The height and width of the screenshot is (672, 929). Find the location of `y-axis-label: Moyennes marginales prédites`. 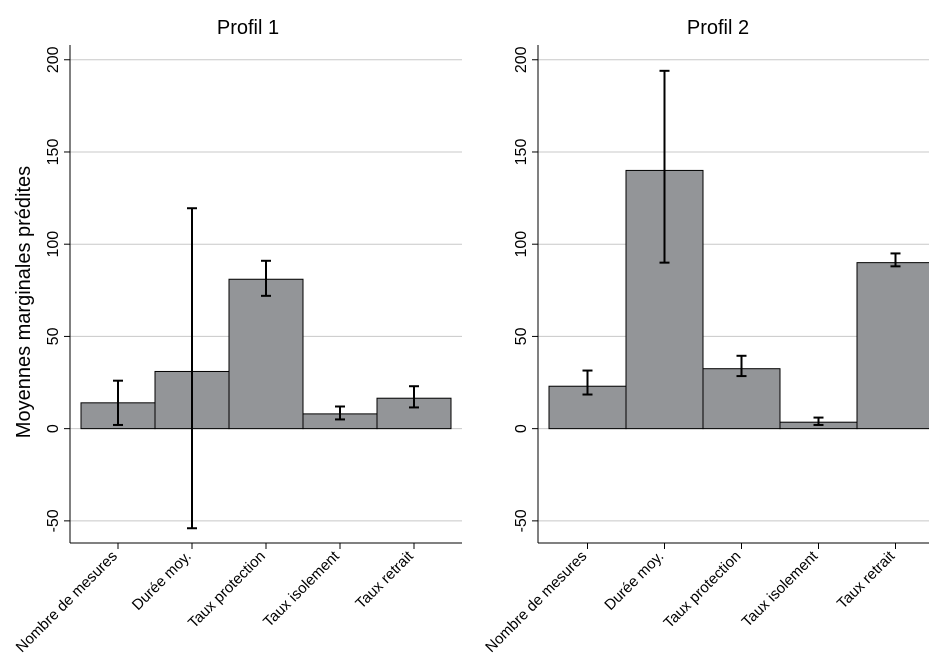

y-axis-label: Moyennes marginales prédites is located at coordinates (24, 302).